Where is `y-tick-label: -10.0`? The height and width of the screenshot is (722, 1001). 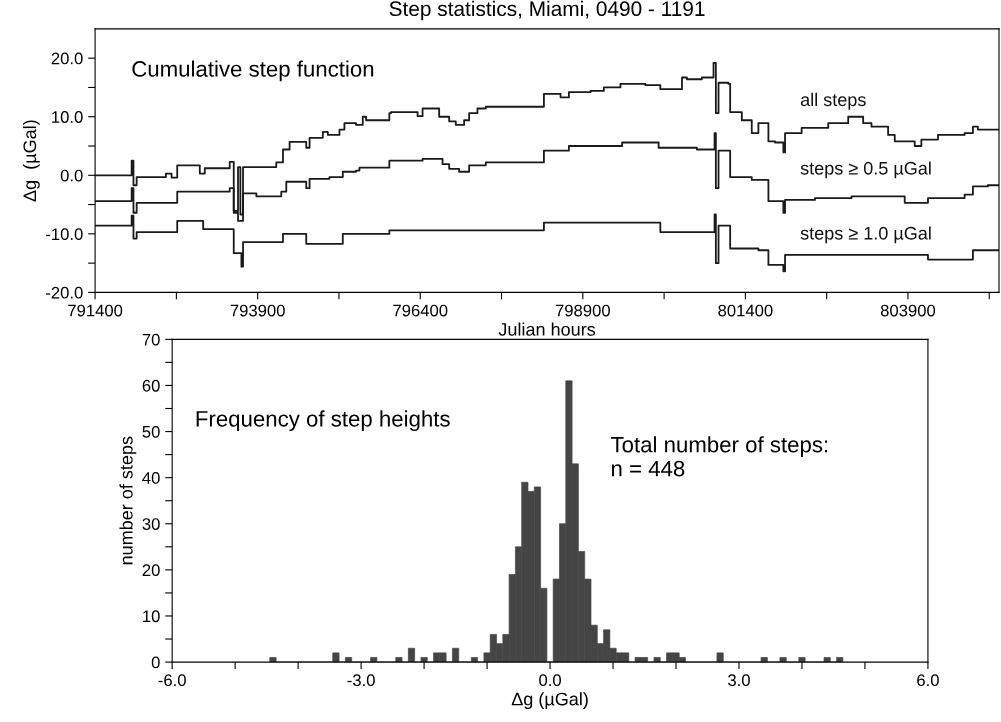
y-tick-label: -10.0 is located at coordinates (64, 234).